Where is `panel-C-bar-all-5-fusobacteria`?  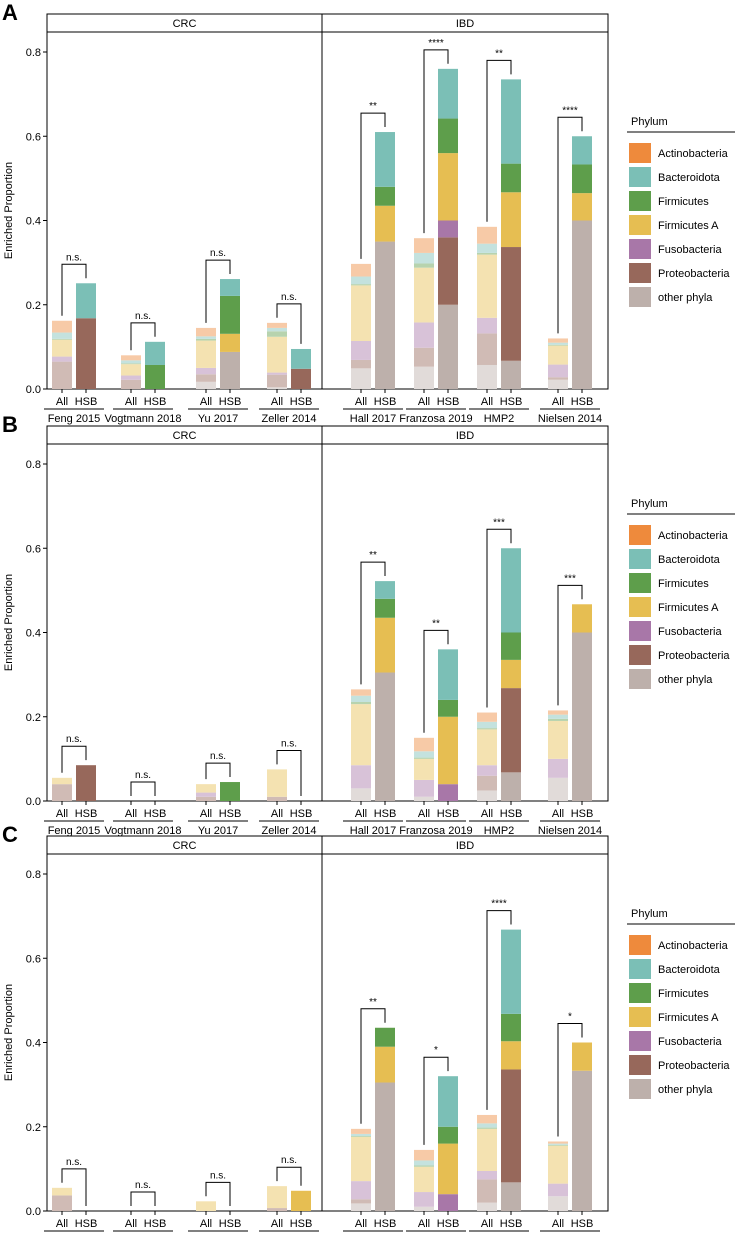 panel-C-bar-all-5-fusobacteria is located at coordinates (424, 1199).